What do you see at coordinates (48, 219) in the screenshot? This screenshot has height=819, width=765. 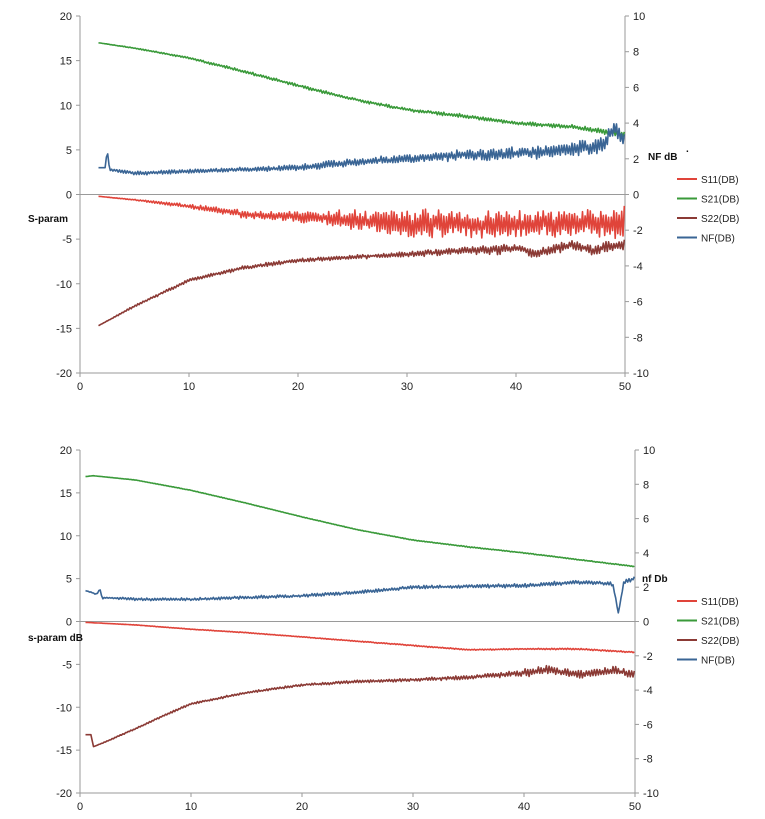 I see `y-axis-label: S-param` at bounding box center [48, 219].